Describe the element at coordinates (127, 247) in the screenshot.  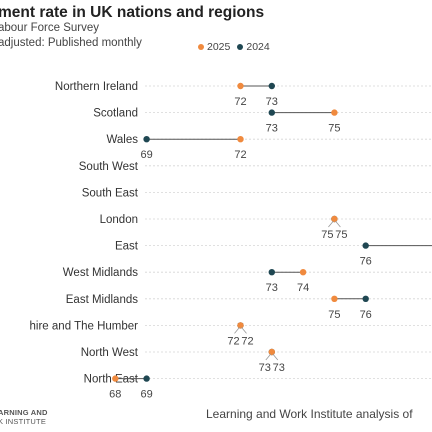
I see `category-label-east: East` at that location.